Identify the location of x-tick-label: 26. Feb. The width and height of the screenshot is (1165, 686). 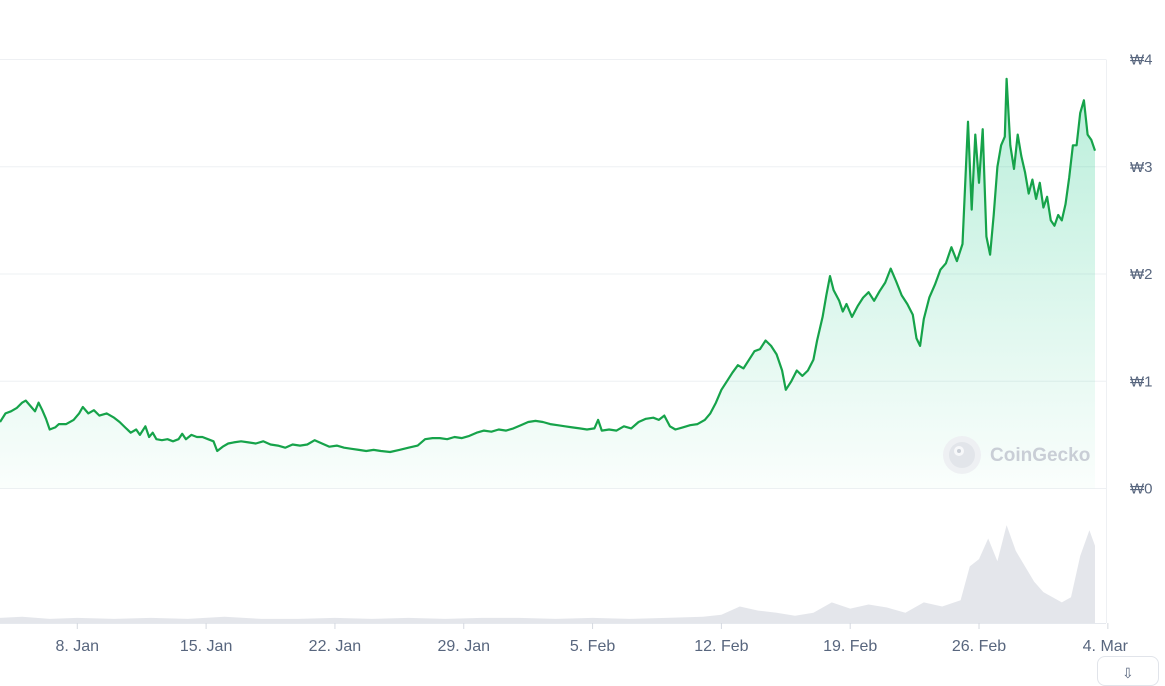
(979, 646).